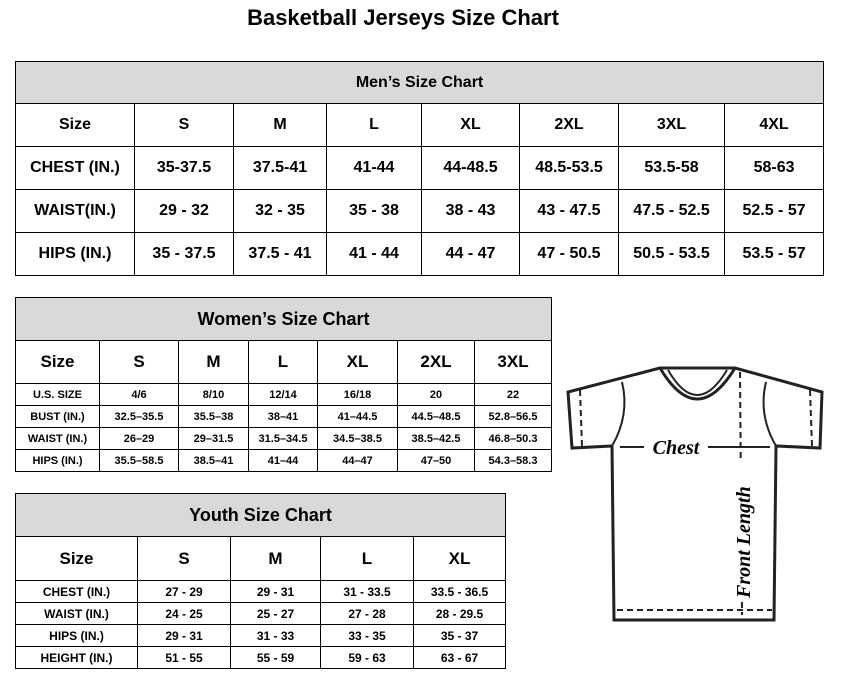 The height and width of the screenshot is (679, 843). What do you see at coordinates (280, 211) in the screenshot?
I see `table-cell: 32 - 35` at bounding box center [280, 211].